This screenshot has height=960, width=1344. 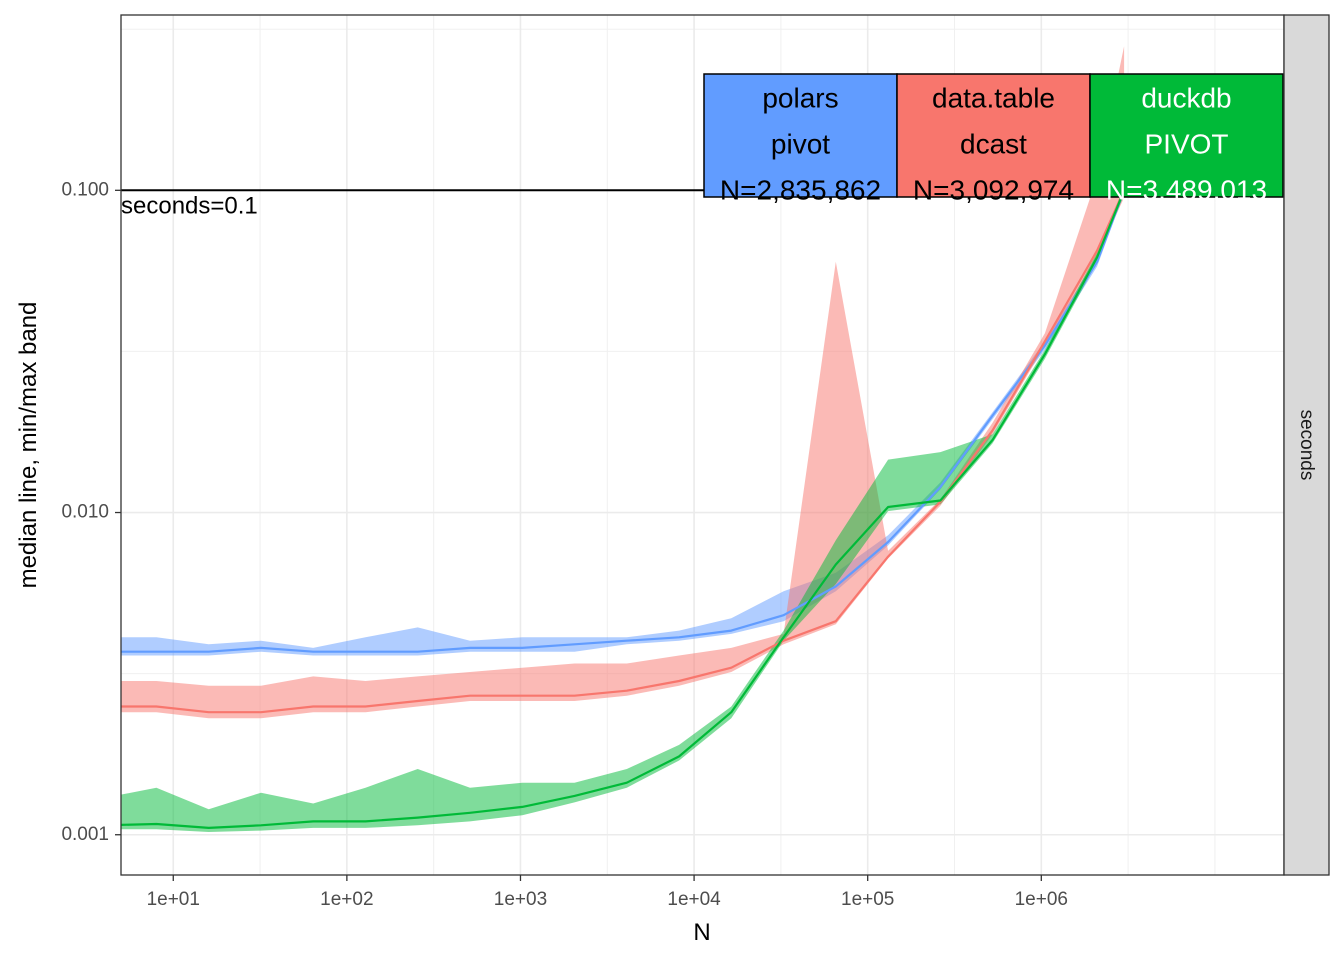 I want to click on y-tick-label: 0.010, so click(x=85, y=512).